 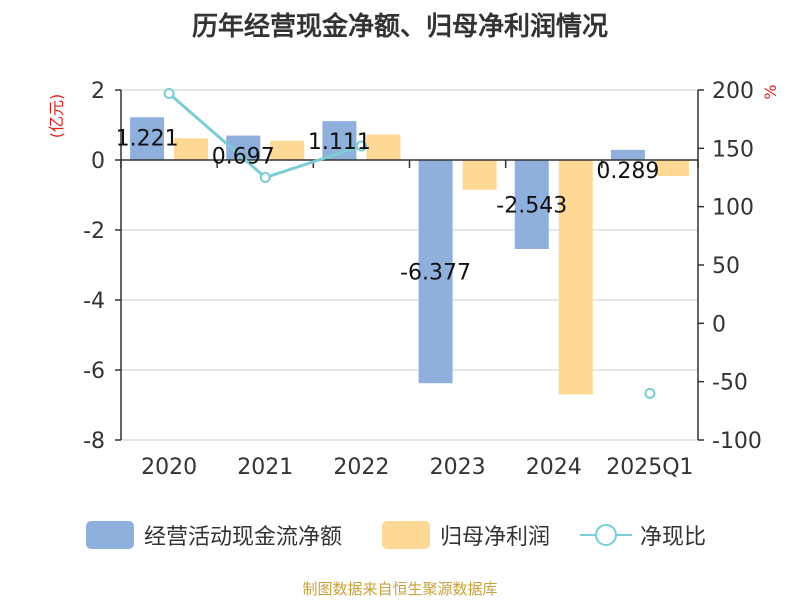 What do you see at coordinates (719, 324) in the screenshot?
I see `y-right-tick-label: 0` at bounding box center [719, 324].